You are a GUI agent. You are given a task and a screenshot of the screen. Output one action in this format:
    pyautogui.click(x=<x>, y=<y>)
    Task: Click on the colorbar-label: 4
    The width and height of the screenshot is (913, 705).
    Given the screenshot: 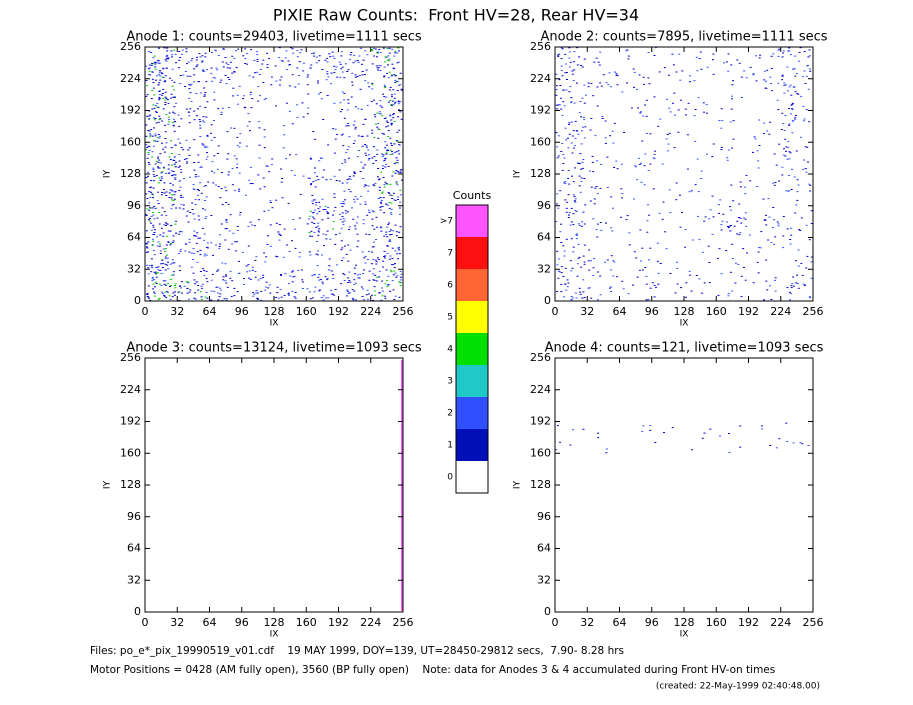 What is the action you would take?
    pyautogui.click(x=450, y=350)
    